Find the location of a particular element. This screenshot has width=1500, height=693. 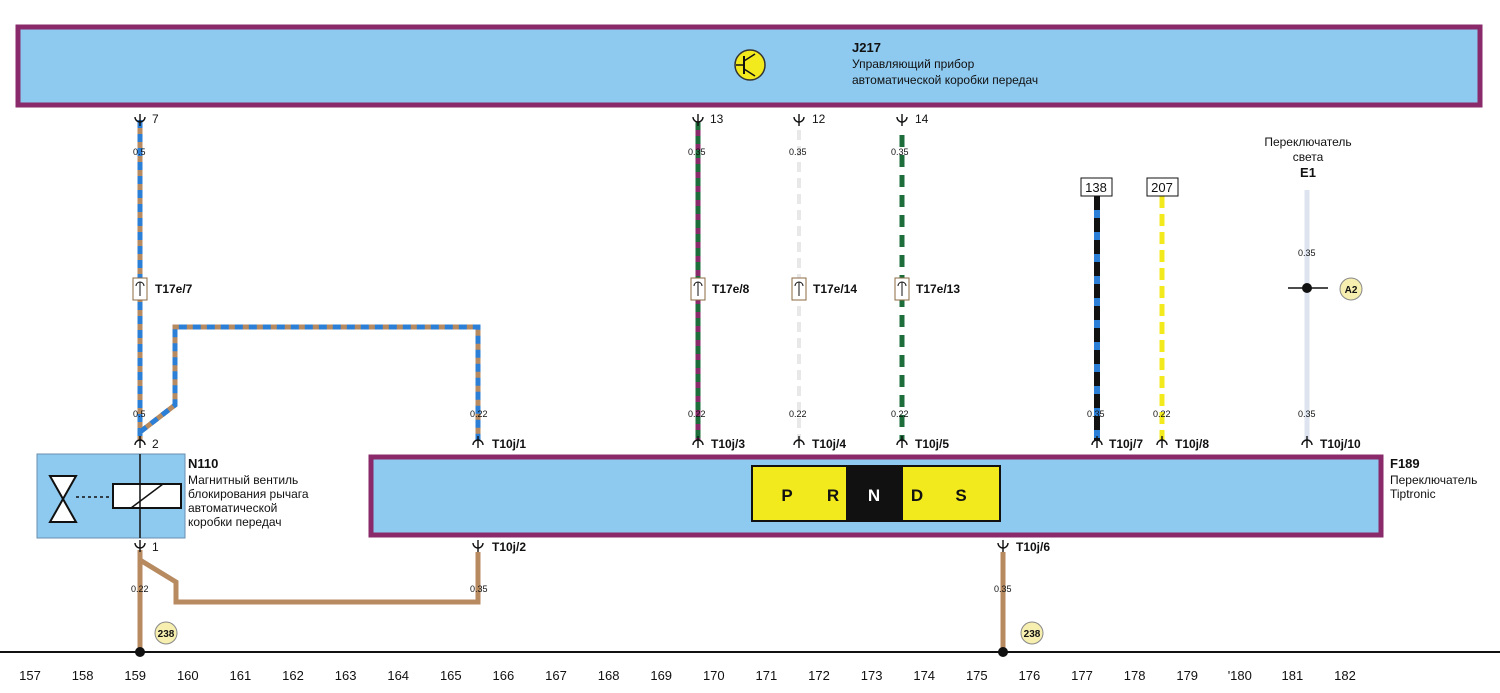

n110-title-line1: Магнитный вентиль is located at coordinates (243, 480).